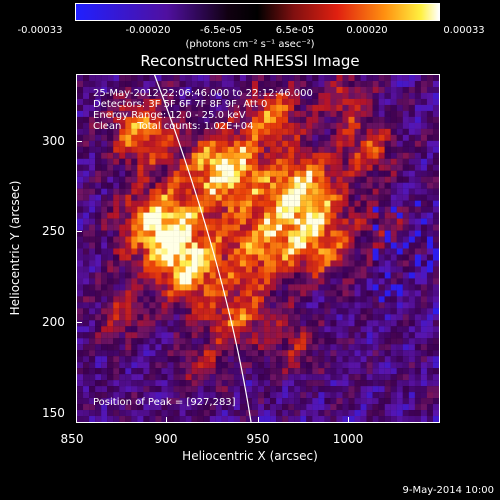 The width and height of the screenshot is (500, 500). Describe the element at coordinates (258, 439) in the screenshot. I see `x-tick-label: 950` at that location.